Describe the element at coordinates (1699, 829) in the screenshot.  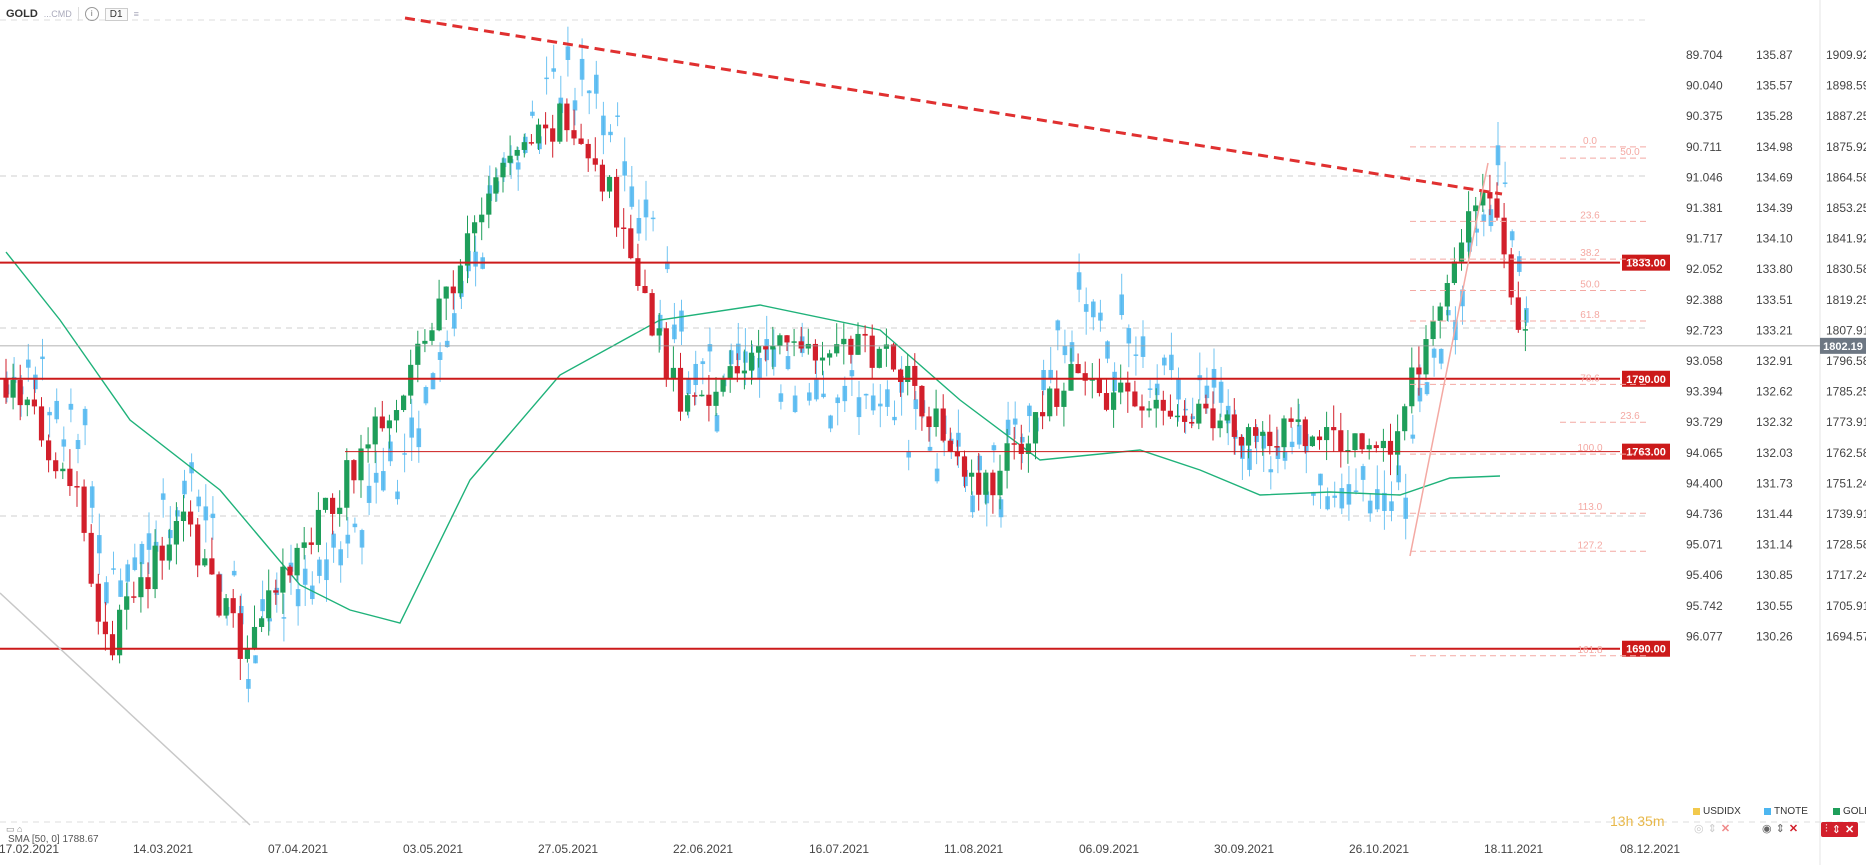
I see `eye-icon: ◎` at that location.